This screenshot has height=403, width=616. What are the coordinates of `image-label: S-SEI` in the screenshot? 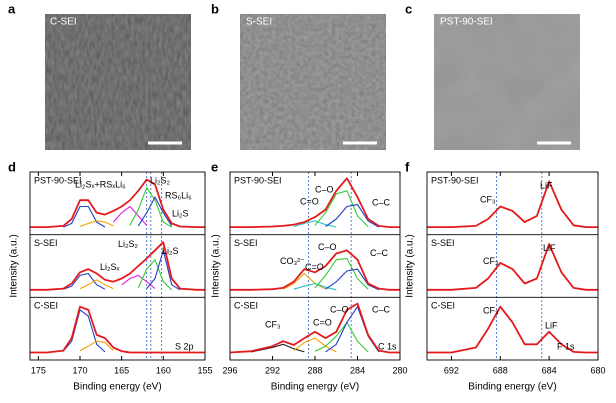 It's located at (259, 22).